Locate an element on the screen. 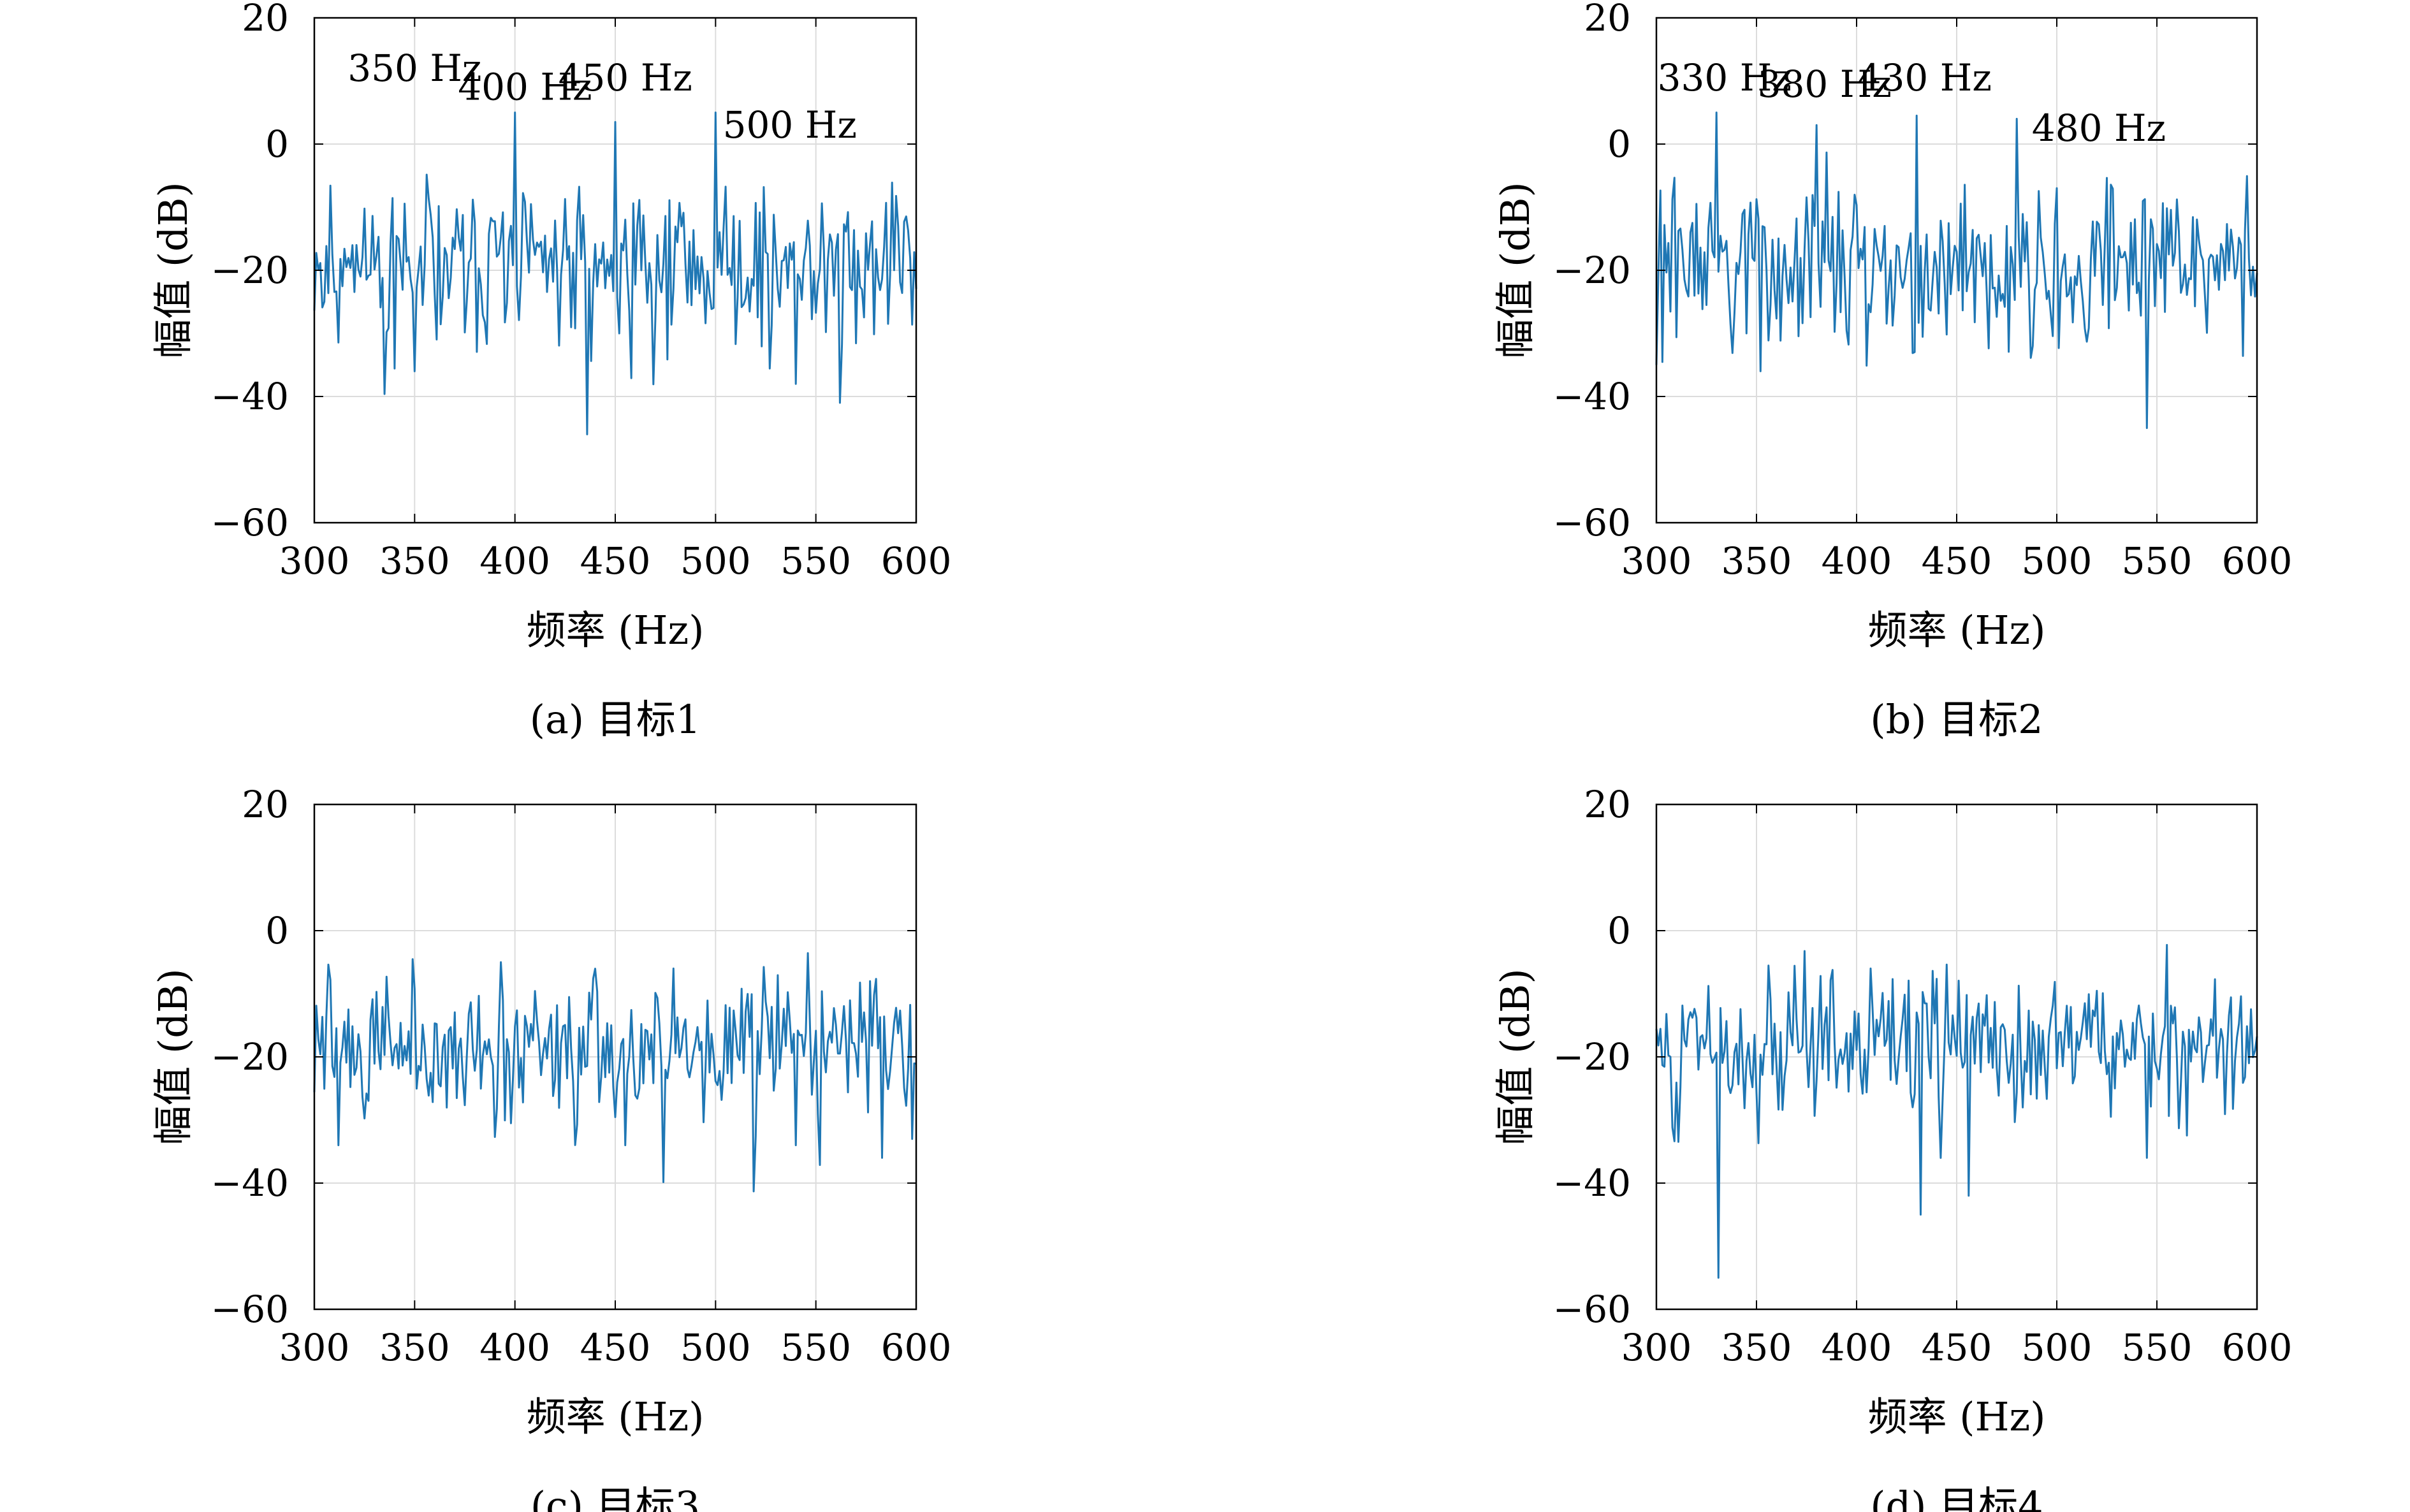  peak-annotation: 330 Hz is located at coordinates (1725, 78).